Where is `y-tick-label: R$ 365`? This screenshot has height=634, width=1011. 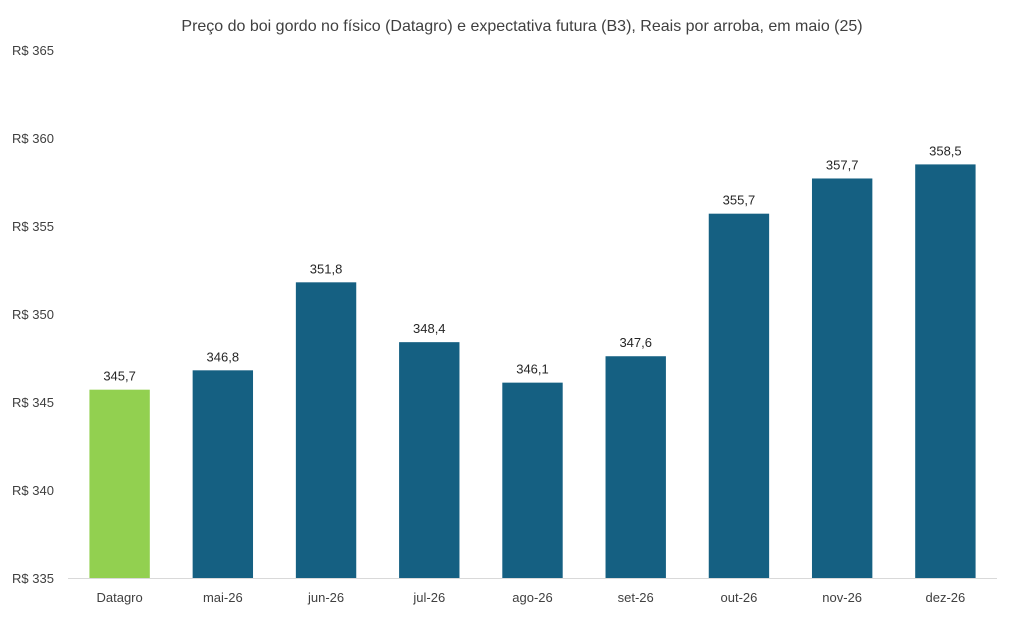 y-tick-label: R$ 365 is located at coordinates (33, 50).